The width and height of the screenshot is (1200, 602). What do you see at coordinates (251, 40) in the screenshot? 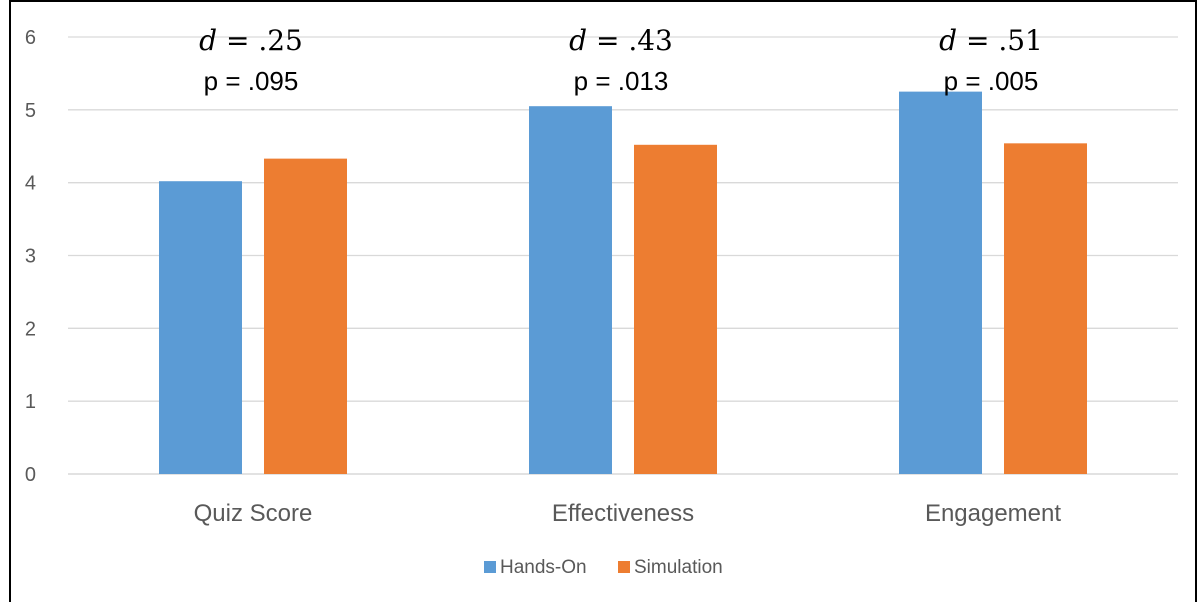
I see `effect-size-label: d = .25` at bounding box center [251, 40].